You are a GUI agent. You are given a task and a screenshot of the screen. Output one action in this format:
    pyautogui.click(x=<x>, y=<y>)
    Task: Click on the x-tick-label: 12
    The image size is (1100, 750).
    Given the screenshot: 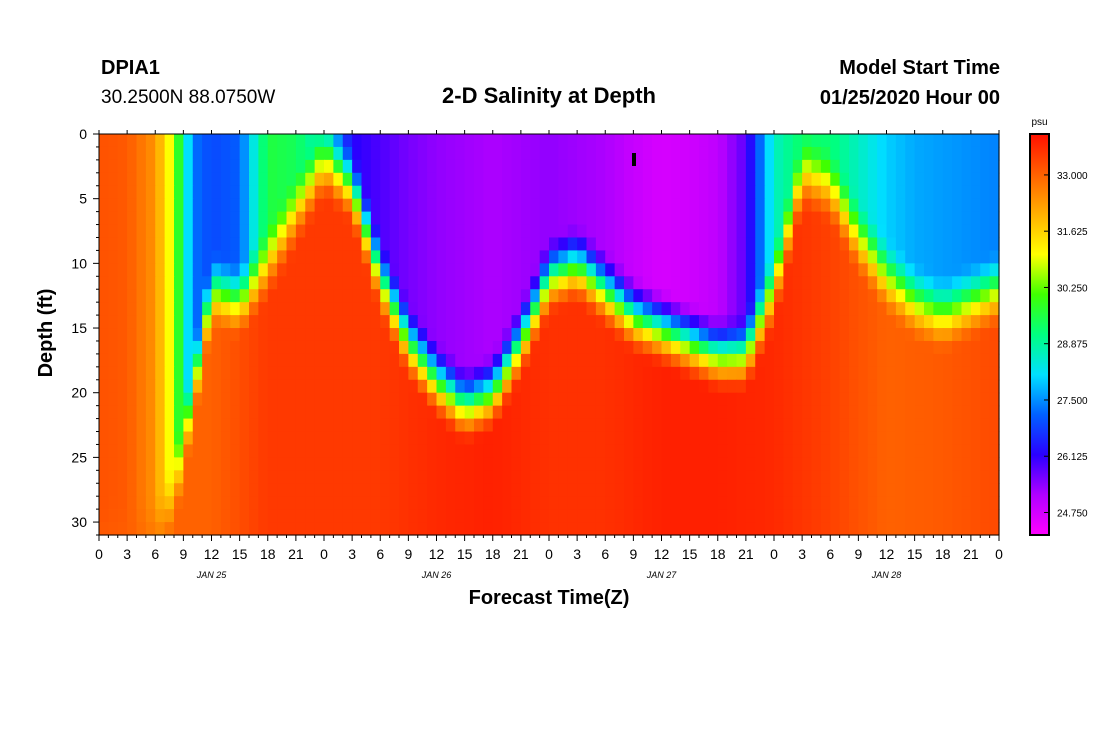 What is the action you would take?
    pyautogui.click(x=887, y=554)
    